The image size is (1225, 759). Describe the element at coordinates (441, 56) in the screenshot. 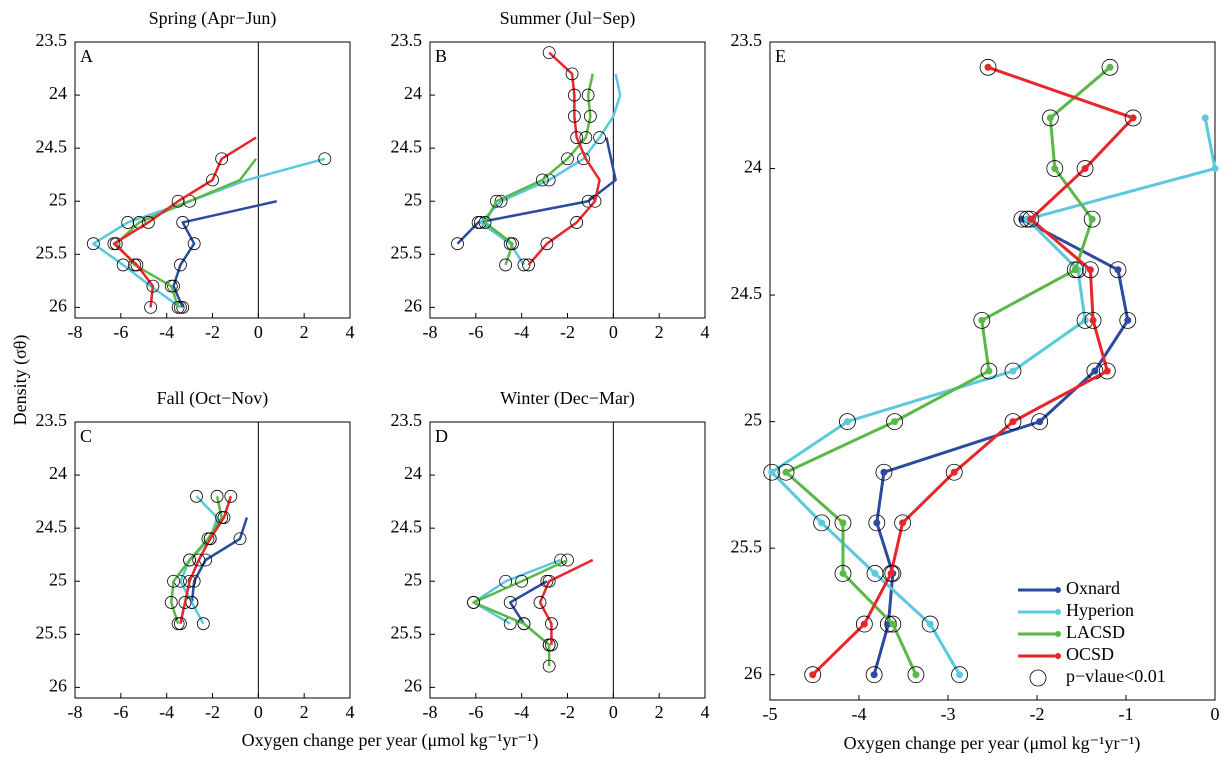

I see `panel-letter: B` at that location.